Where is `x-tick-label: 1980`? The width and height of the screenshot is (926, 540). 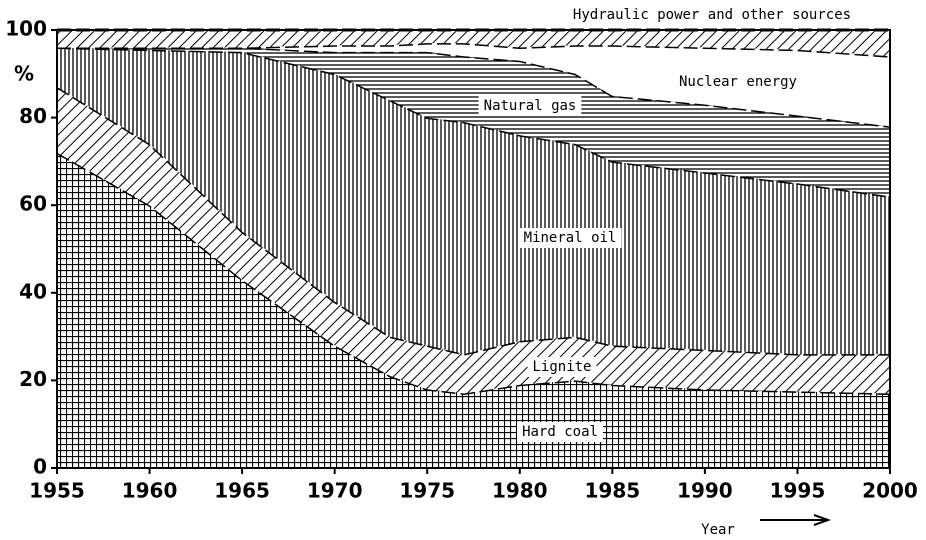
x-tick-label: 1980 is located at coordinates (520, 491).